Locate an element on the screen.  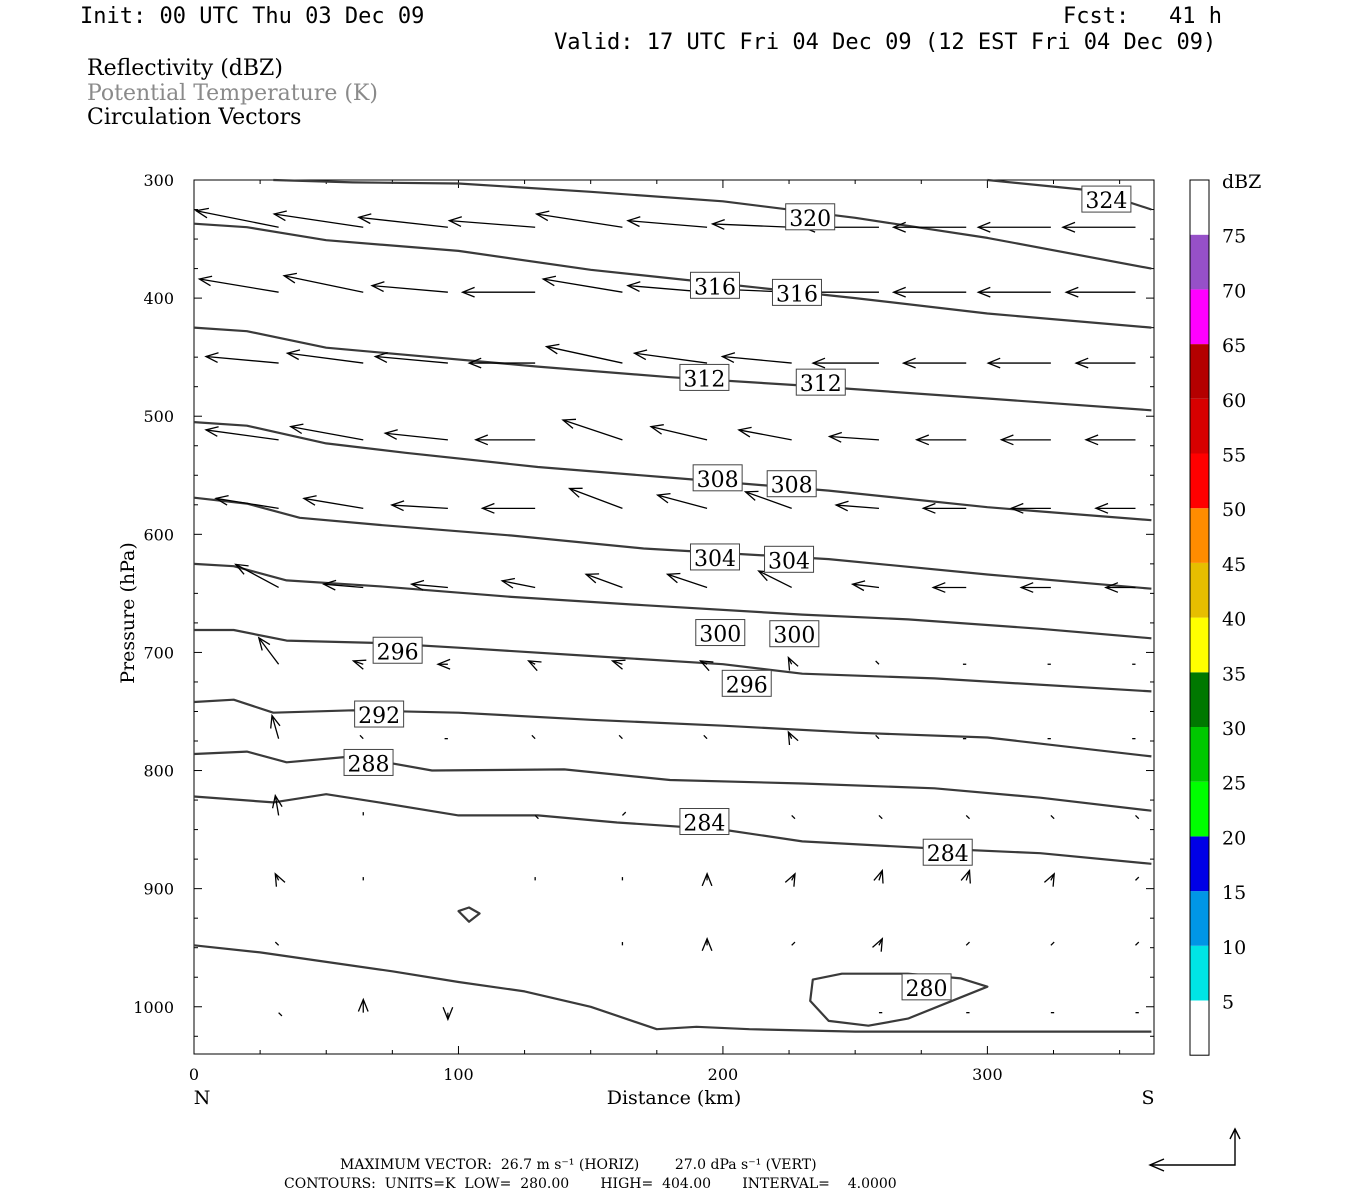
contour-label: 284 is located at coordinates (948, 854).